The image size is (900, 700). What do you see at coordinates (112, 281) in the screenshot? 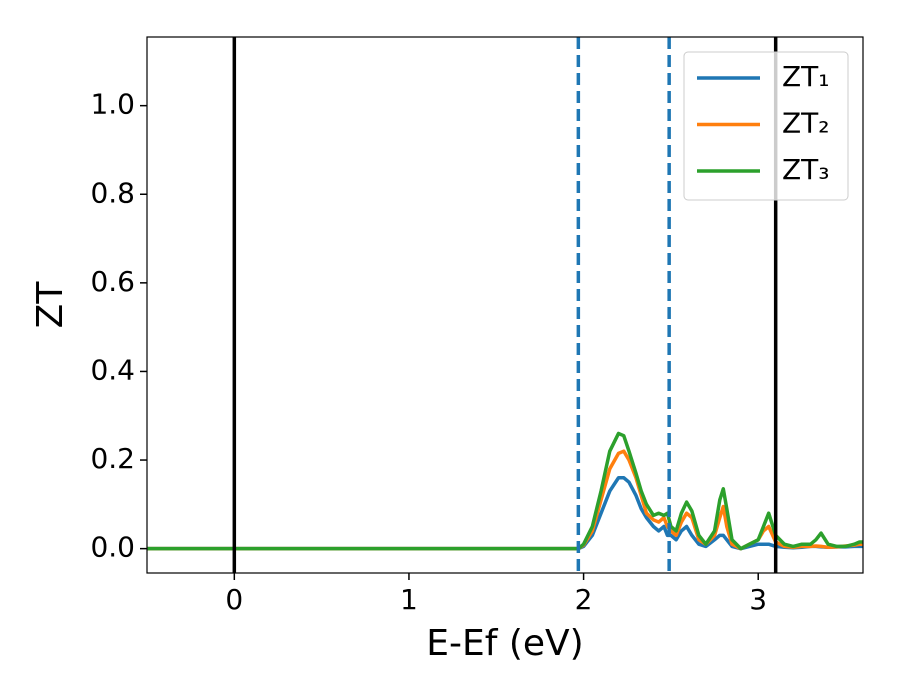
I see `y-tick-label: 0.6` at bounding box center [112, 281].